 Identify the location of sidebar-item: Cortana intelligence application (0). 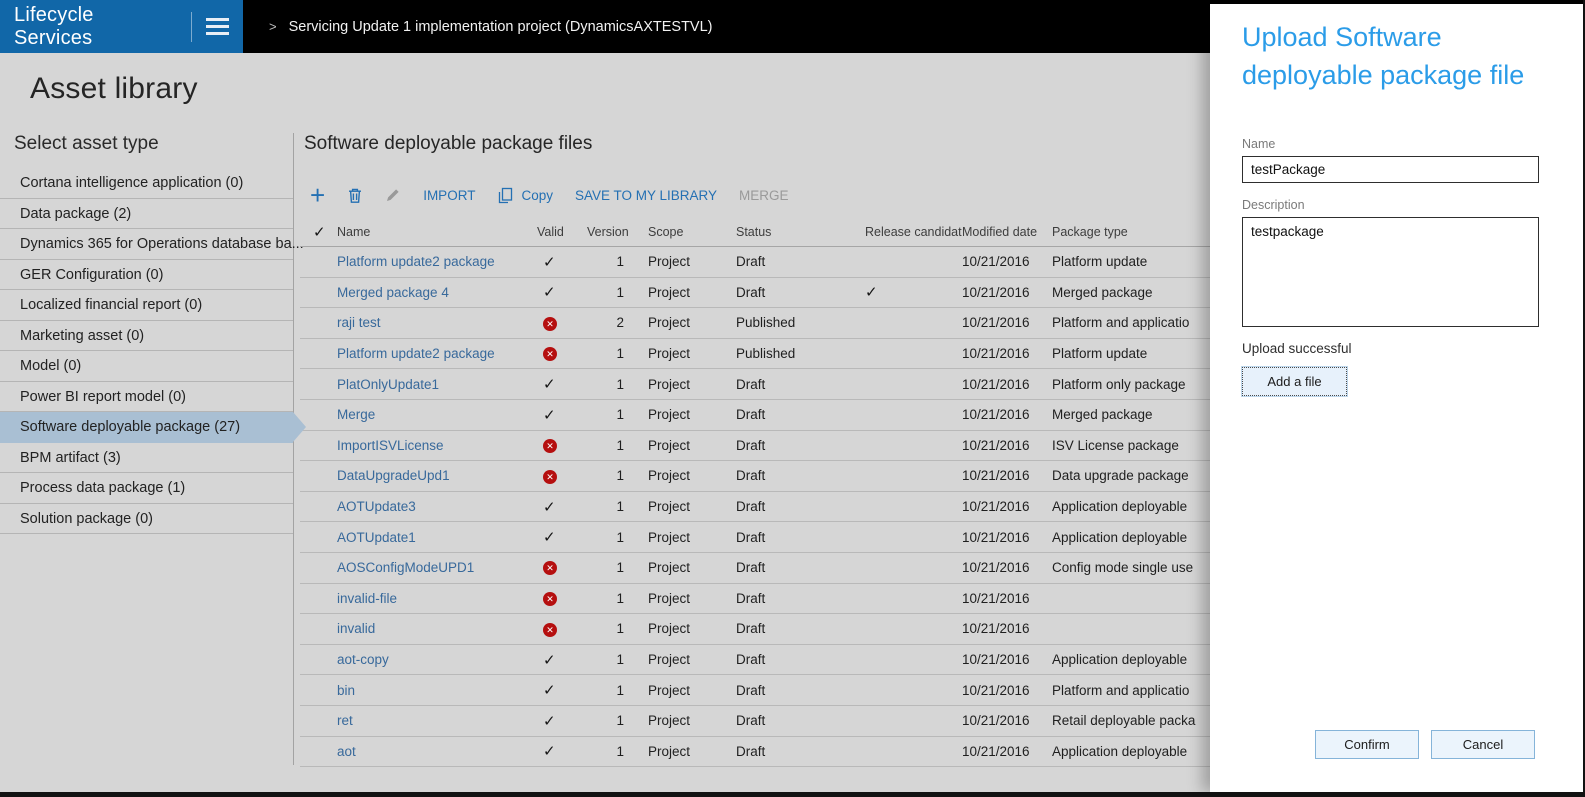
(146, 183).